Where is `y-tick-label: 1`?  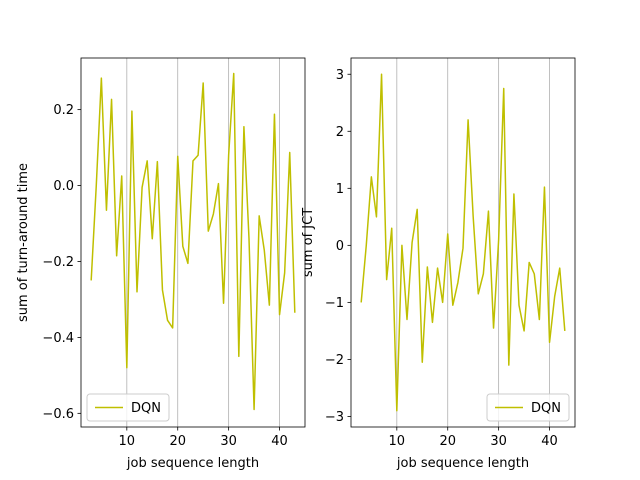 y-tick-label: 1 is located at coordinates (340, 189).